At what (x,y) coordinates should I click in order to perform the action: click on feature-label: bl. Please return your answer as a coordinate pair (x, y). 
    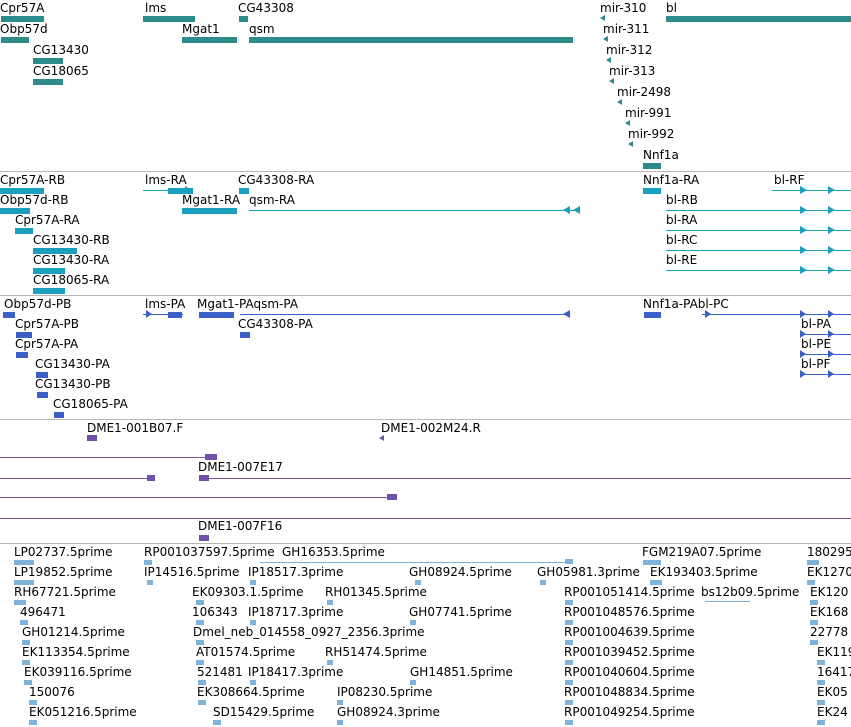
    Looking at the image, I should click on (671, 8).